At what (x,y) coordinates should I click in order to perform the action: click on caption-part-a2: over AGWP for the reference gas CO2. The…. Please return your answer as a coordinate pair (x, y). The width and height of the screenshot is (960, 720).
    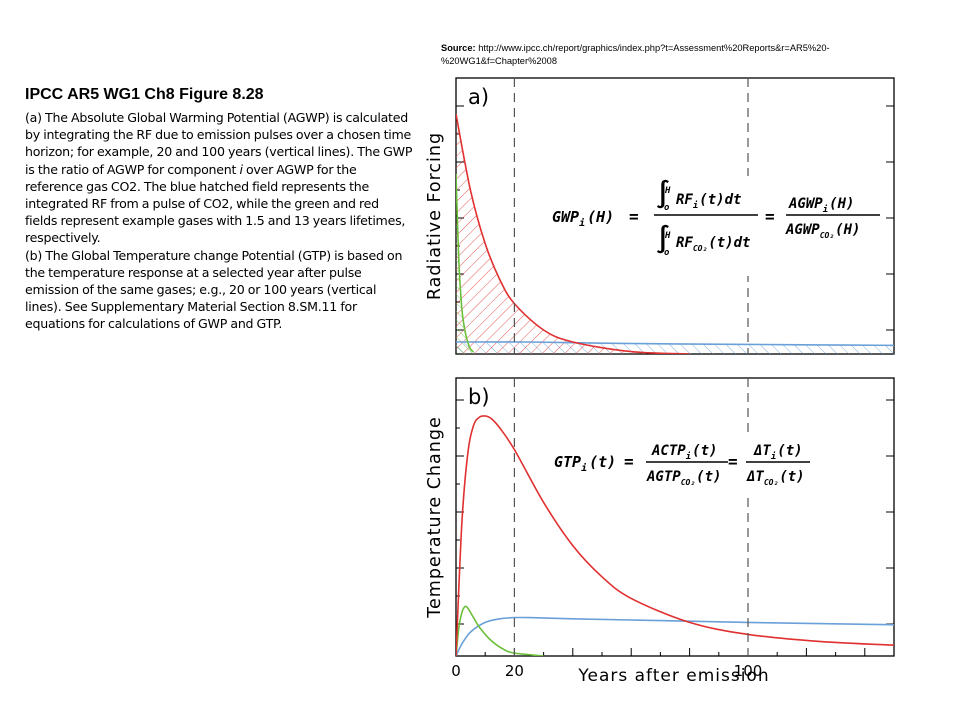
    Looking at the image, I should click on (215, 203).